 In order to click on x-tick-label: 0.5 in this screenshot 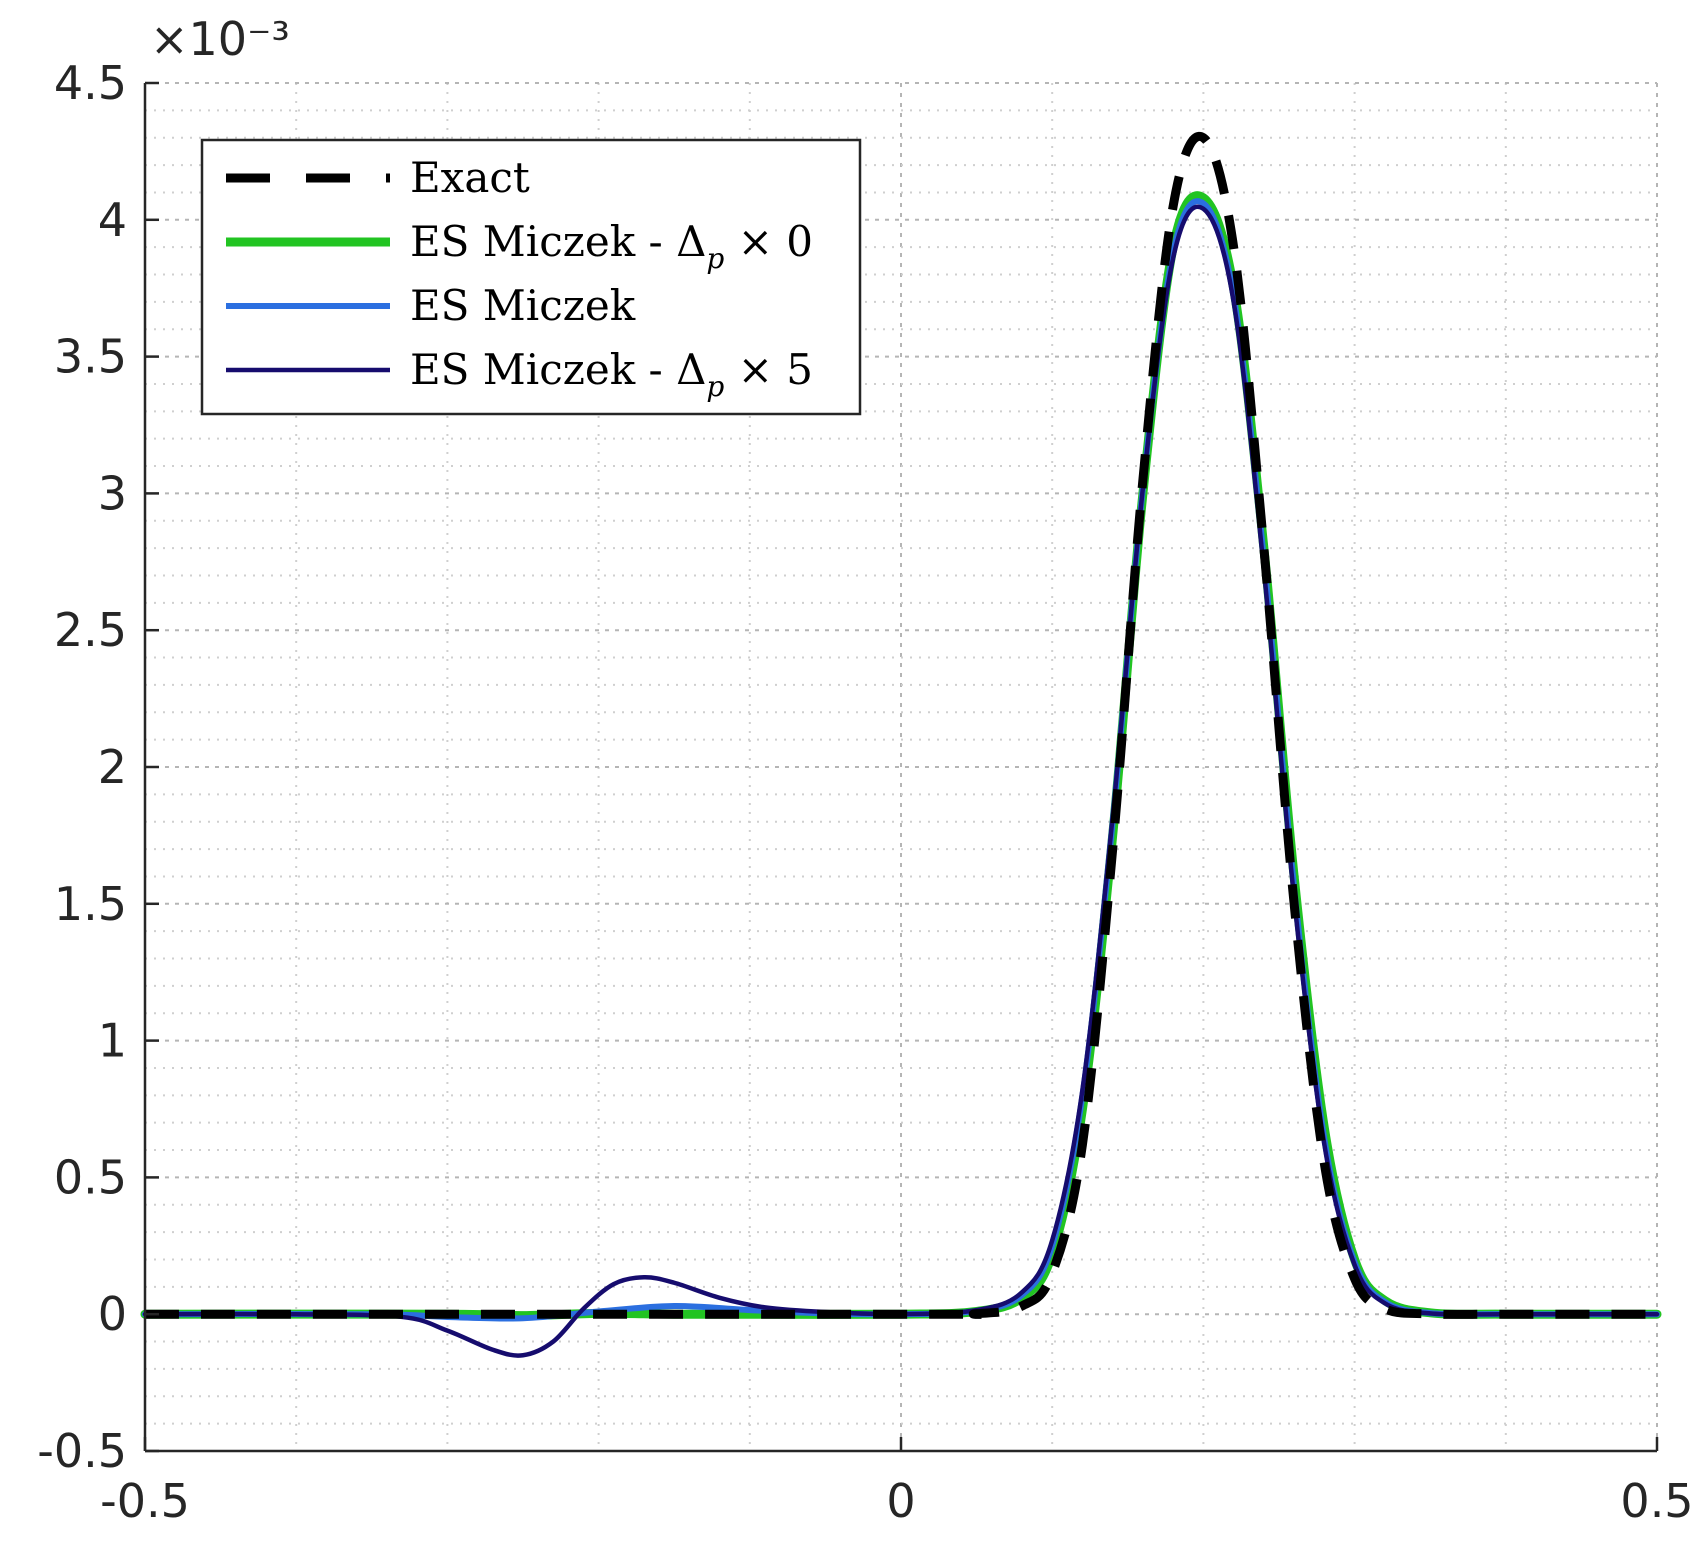, I will do `click(1656, 1501)`.